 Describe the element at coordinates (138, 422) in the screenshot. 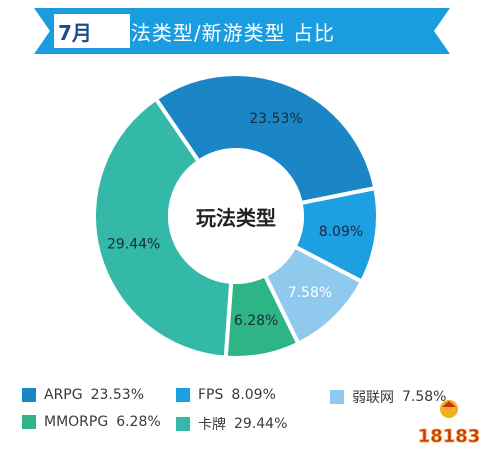

I see `legend-value: 6.28%` at that location.